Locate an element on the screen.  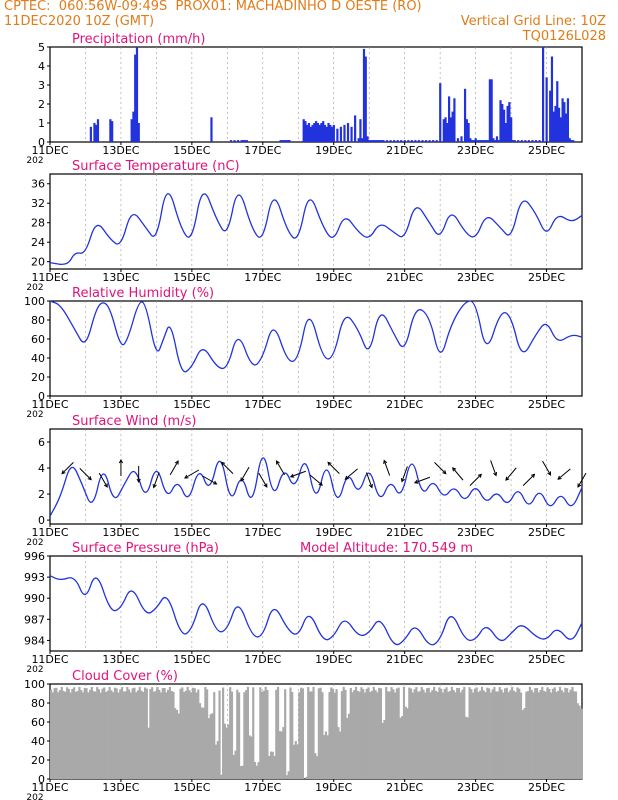
y-tick-label: 4 is located at coordinates (41, 66).